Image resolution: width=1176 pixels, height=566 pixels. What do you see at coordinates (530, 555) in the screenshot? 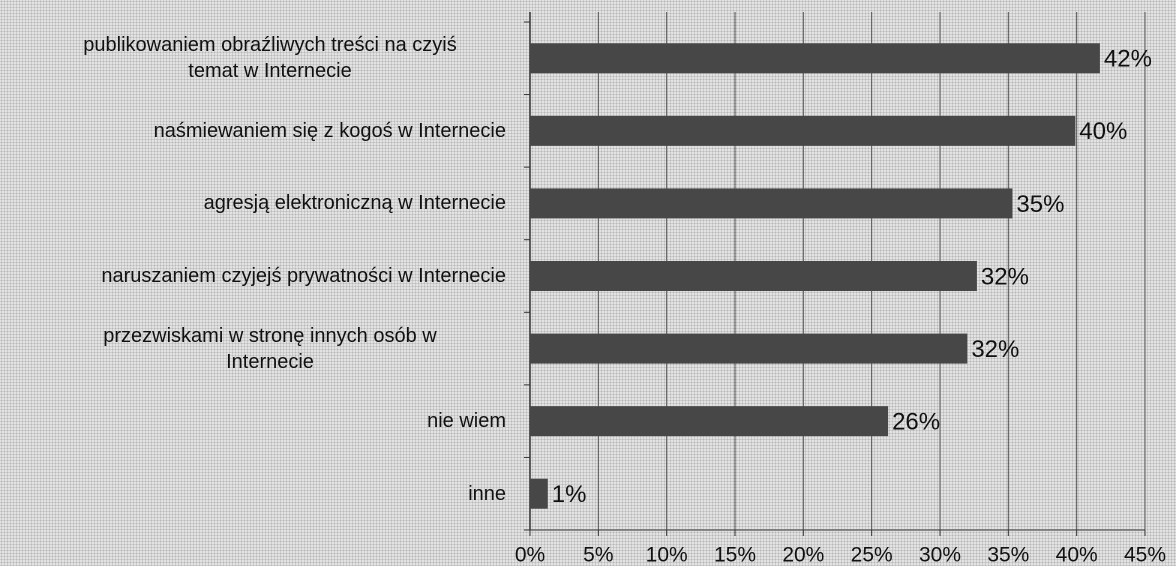
I see `x-tick-label: 0%` at bounding box center [530, 555].